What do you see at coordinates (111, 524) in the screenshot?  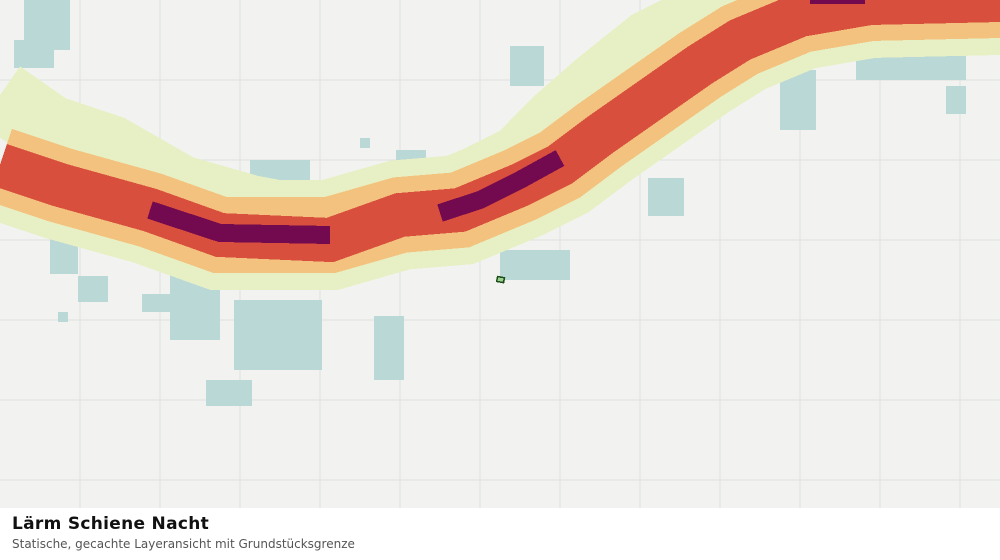 I see `map-title: Lärm Schiene Nacht` at bounding box center [111, 524].